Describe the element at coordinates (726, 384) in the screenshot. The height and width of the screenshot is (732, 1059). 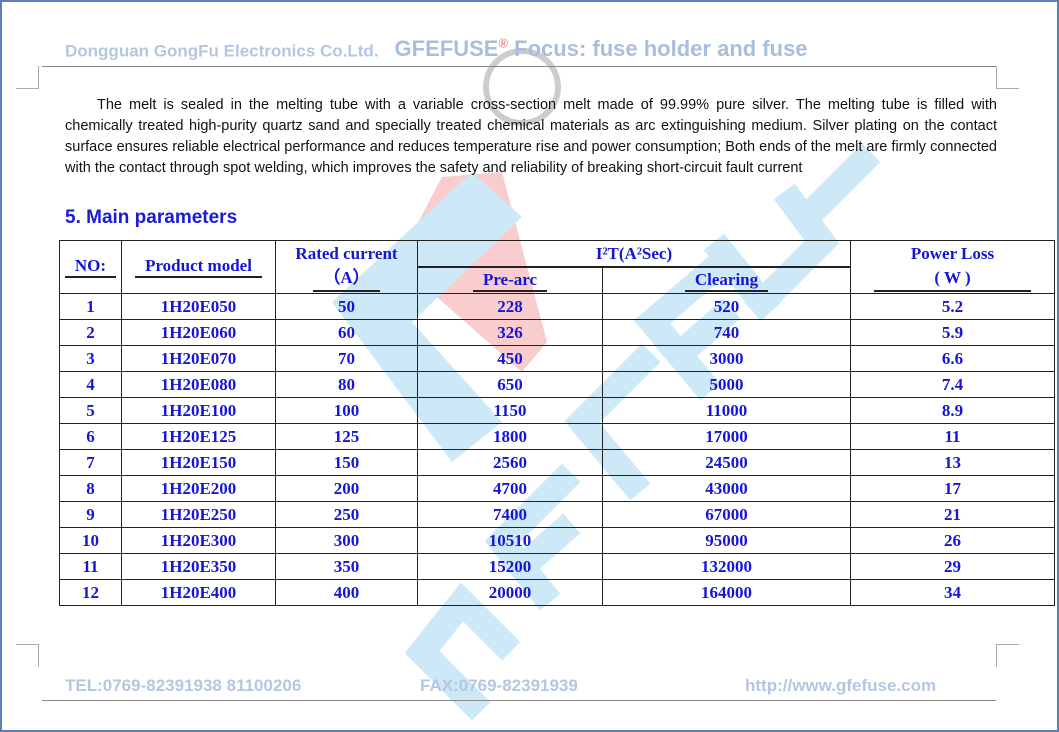
I see `cell-clearing: 5000` at that location.